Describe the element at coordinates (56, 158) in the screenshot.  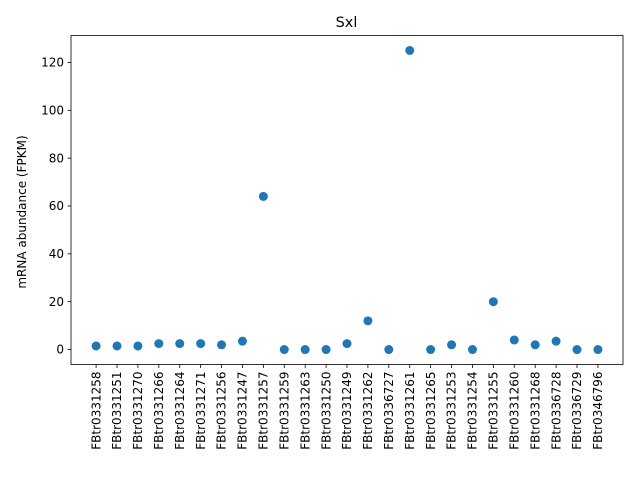
I see `y-tick-label: 80` at that location.